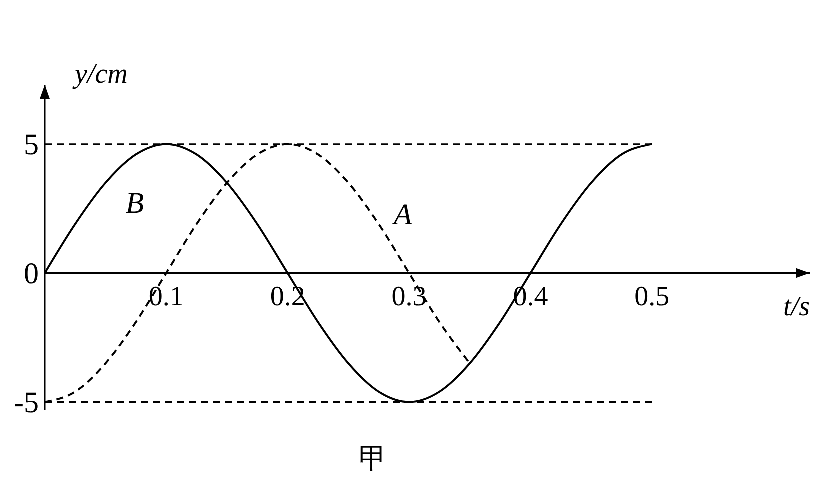 The image size is (825, 488). What do you see at coordinates (31, 145) in the screenshot?
I see `y-tick-label: 5` at bounding box center [31, 145].